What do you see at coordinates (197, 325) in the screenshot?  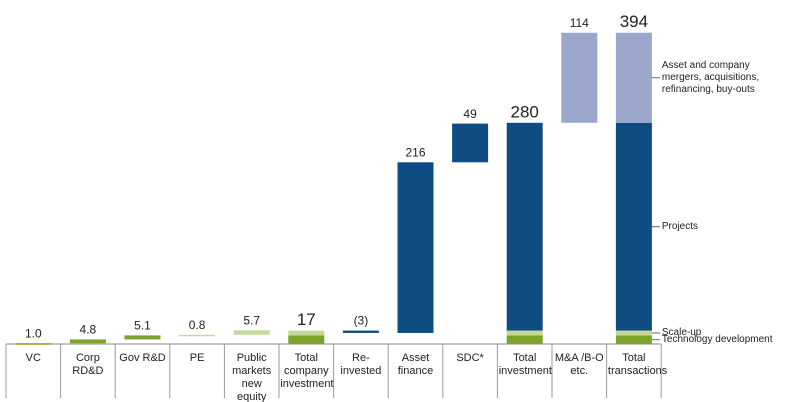 I see `value-label: 0.8` at bounding box center [197, 325].